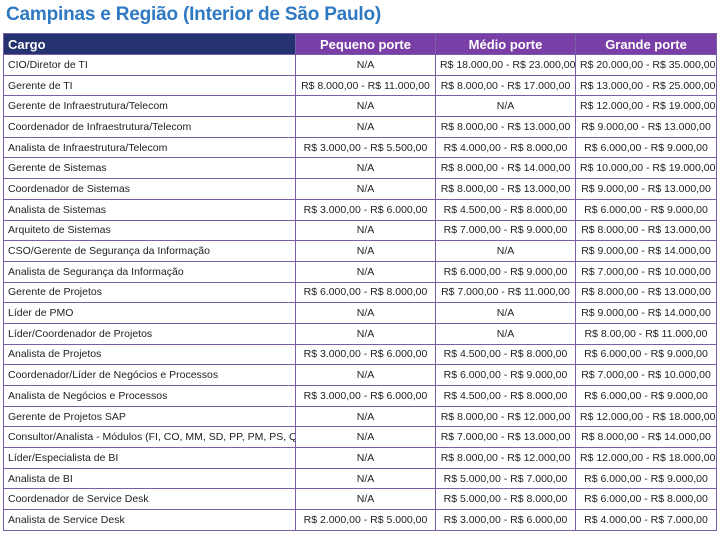  I want to click on cargo-cell: Coordenador de Sistemas, so click(149, 189).